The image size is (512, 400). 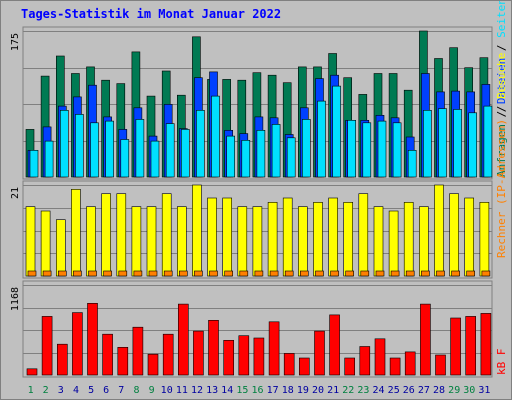 I want to click on x-tick-label: 6, so click(x=106, y=390).